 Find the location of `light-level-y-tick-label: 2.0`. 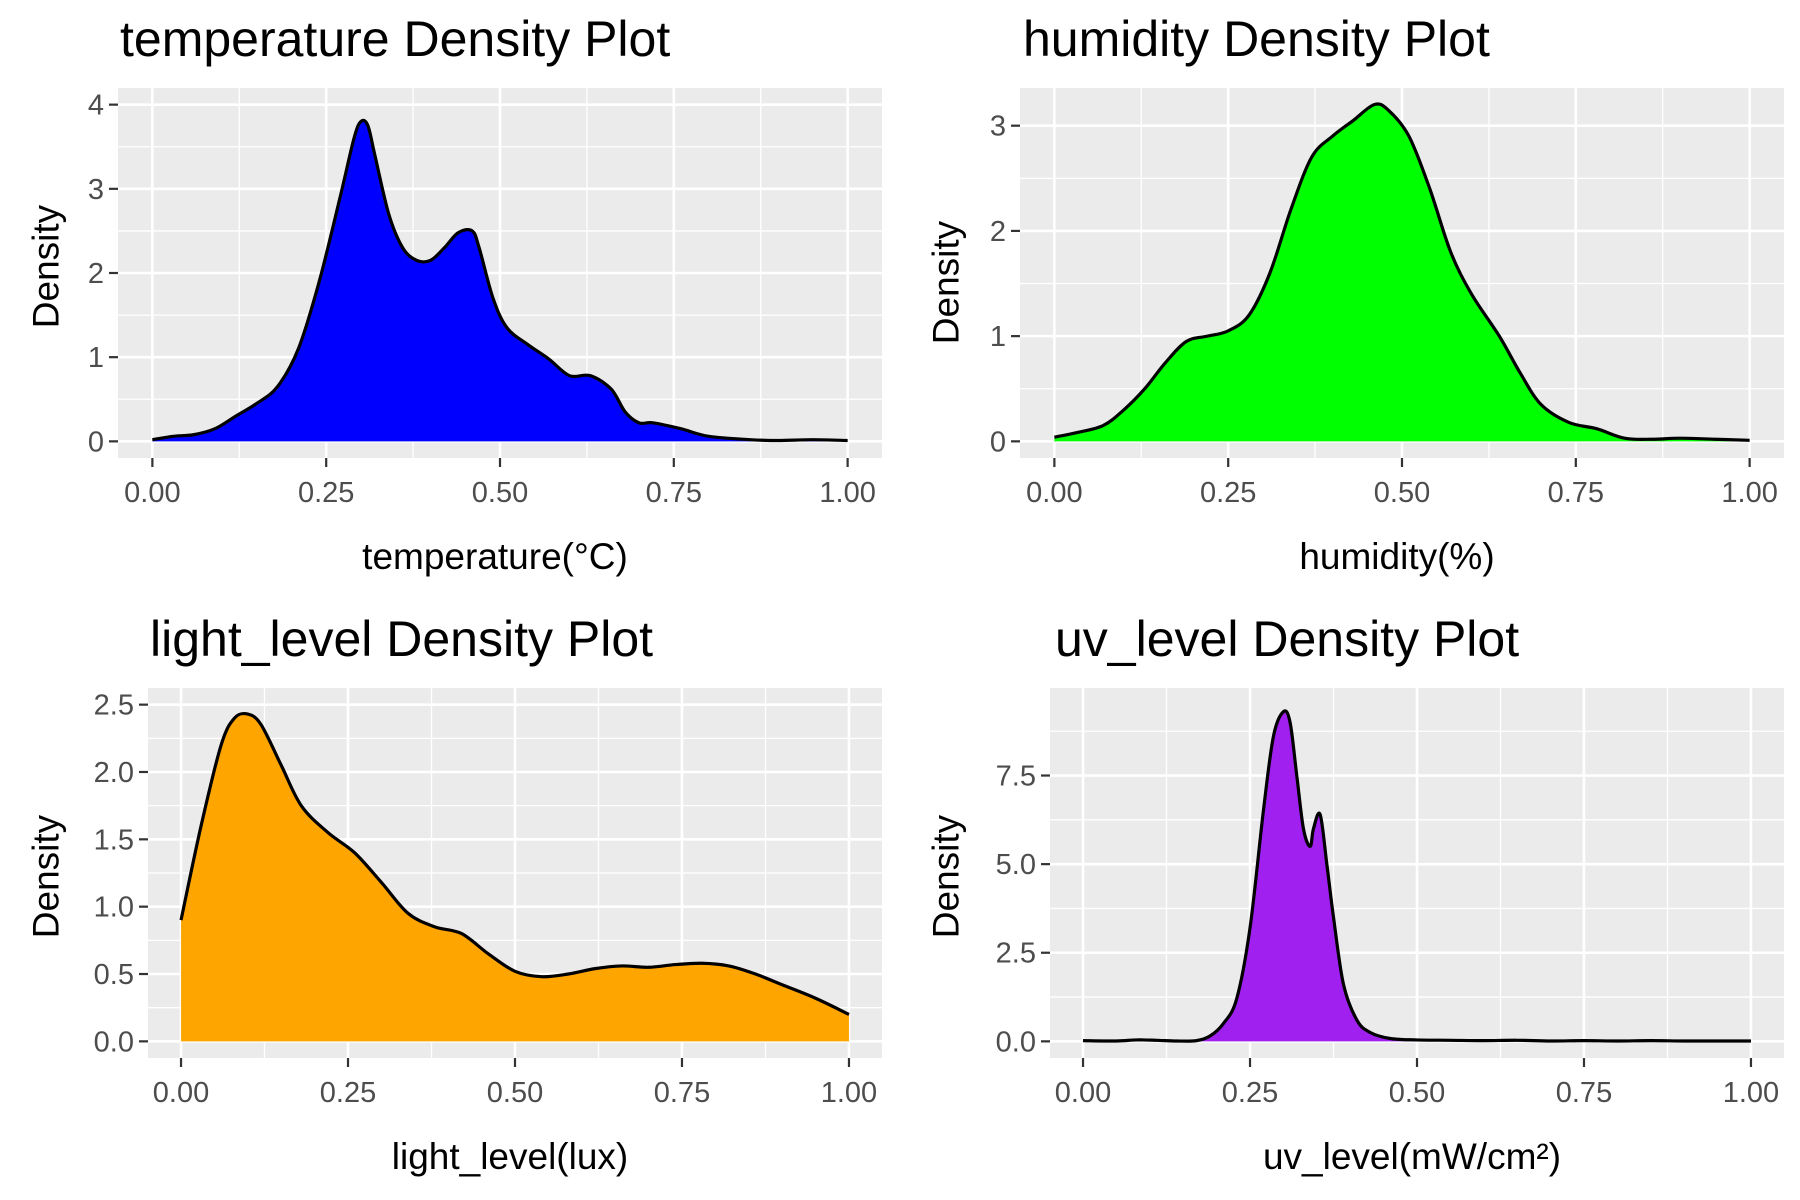

light-level-y-tick-label: 2.0 is located at coordinates (114, 773).